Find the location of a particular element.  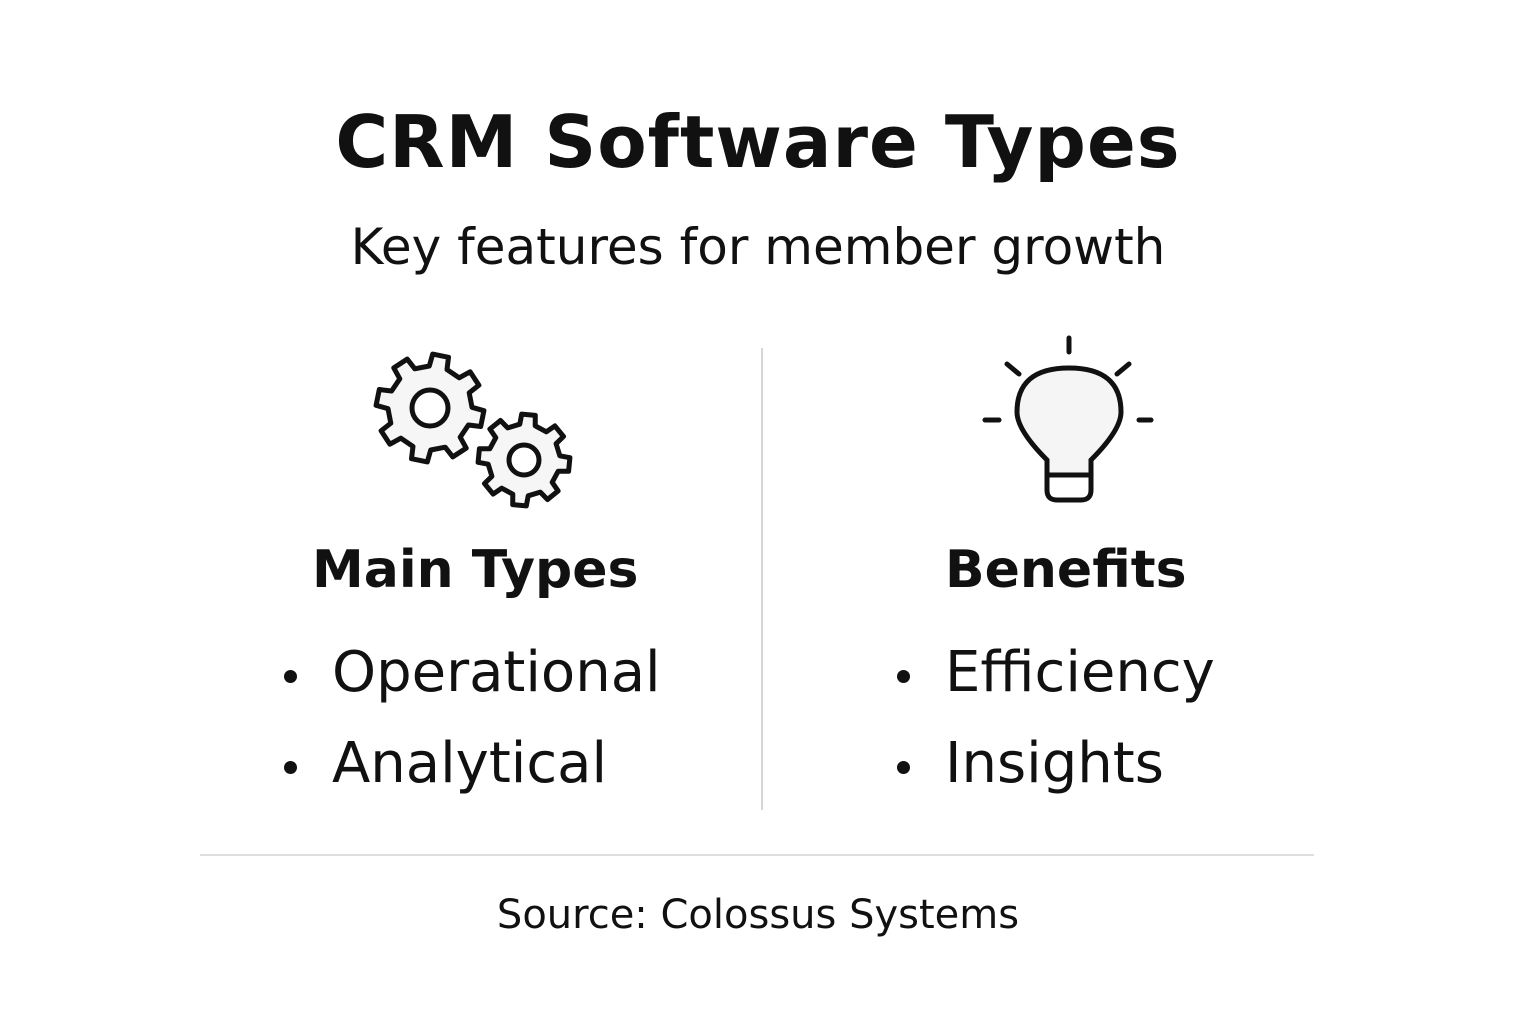

benefits-heading: Benefits is located at coordinates (1066, 570).